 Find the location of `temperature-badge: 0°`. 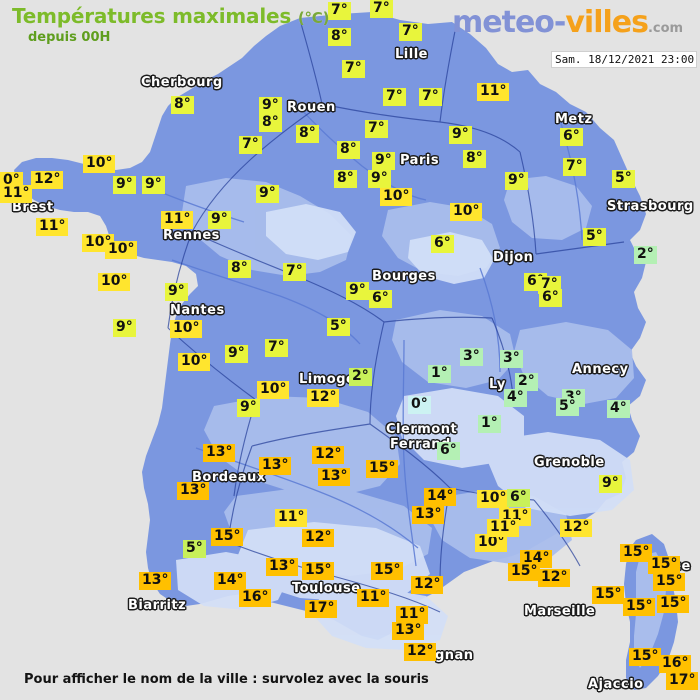

temperature-badge: 0° is located at coordinates (419, 405).